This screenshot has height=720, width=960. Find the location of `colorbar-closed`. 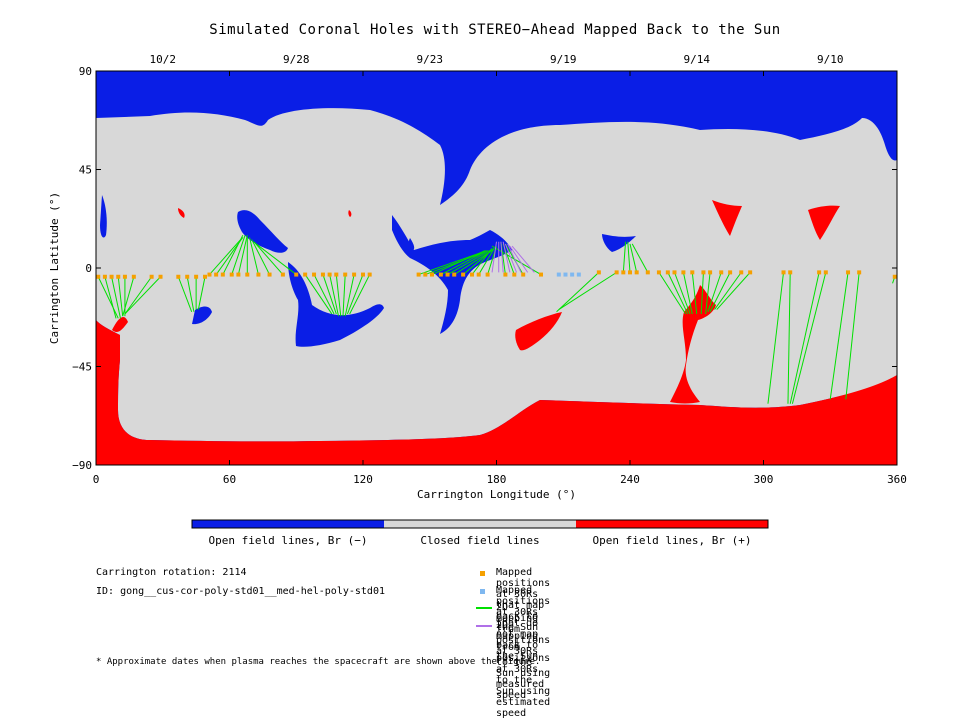

colorbar-closed is located at coordinates (480, 524).